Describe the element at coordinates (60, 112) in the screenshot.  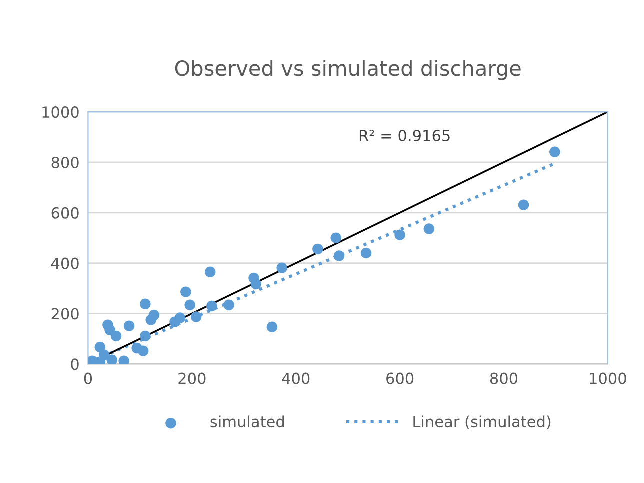
I see `y-tick-label: 1000` at that location.